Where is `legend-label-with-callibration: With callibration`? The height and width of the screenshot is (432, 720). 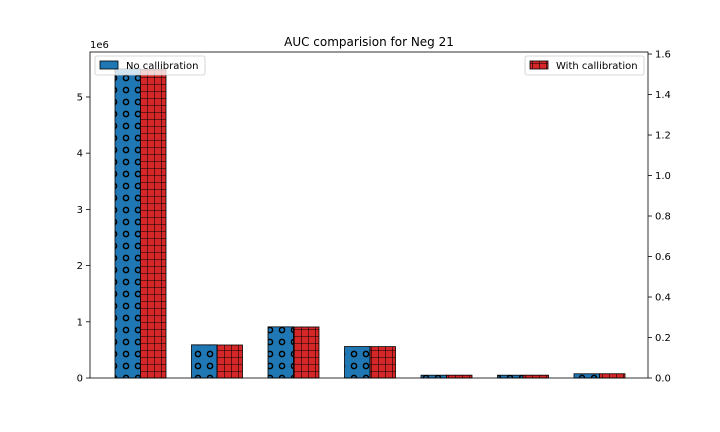 legend-label-with-callibration: With callibration is located at coordinates (597, 66).